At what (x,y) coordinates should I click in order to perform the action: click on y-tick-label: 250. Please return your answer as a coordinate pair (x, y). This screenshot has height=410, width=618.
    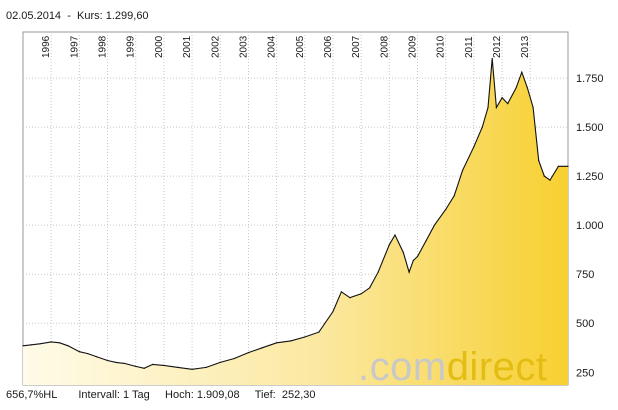
    Looking at the image, I should click on (585, 373).